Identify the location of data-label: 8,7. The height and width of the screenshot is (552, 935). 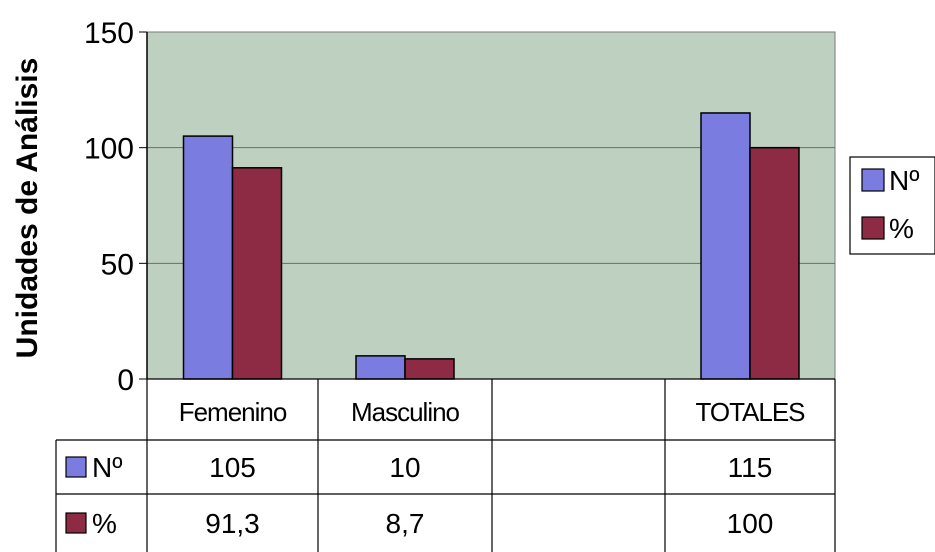
(405, 523).